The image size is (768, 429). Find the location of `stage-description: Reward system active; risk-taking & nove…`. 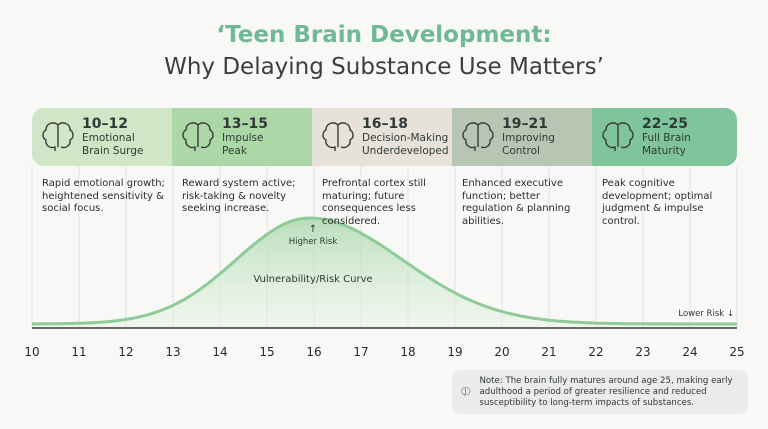

stage-description: Reward system active; risk-taking & nove… is located at coordinates (239, 196).